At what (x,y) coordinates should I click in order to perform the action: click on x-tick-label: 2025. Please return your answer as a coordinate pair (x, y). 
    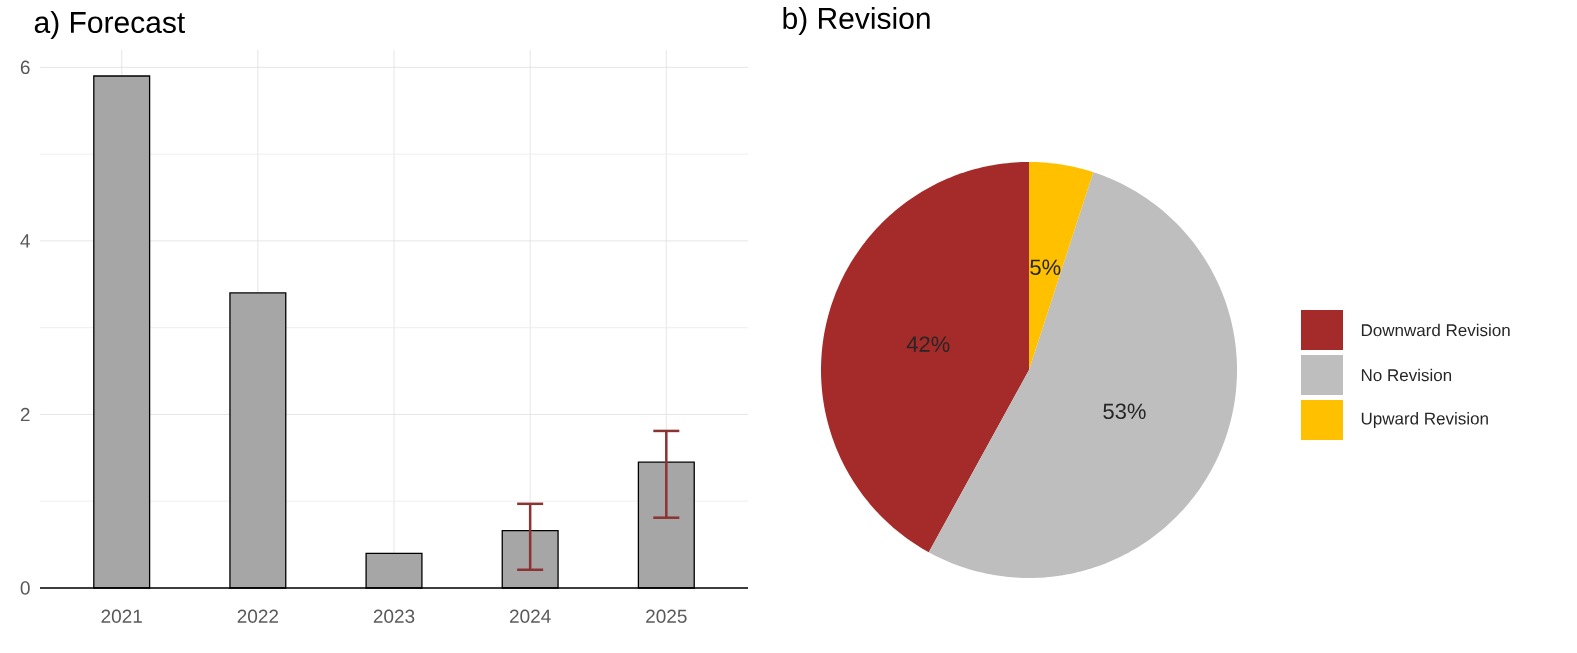
    Looking at the image, I should click on (666, 616).